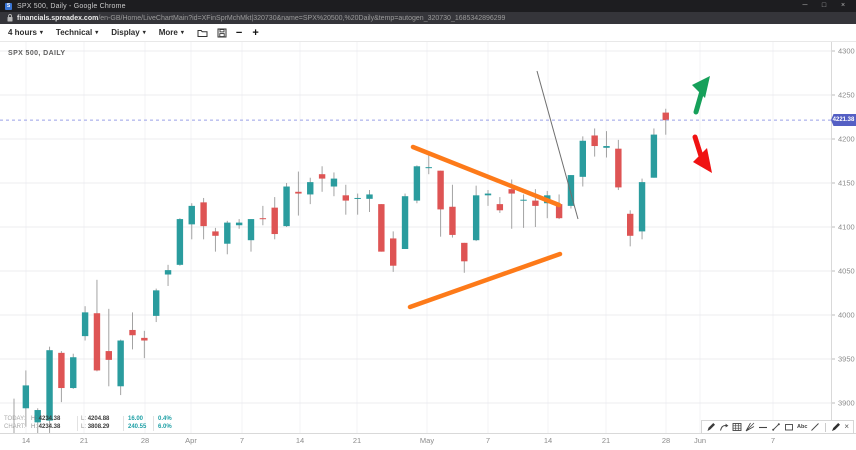 The height and width of the screenshot is (450, 856). Describe the element at coordinates (763, 427) in the screenshot. I see `hline-tool-icon` at that location.